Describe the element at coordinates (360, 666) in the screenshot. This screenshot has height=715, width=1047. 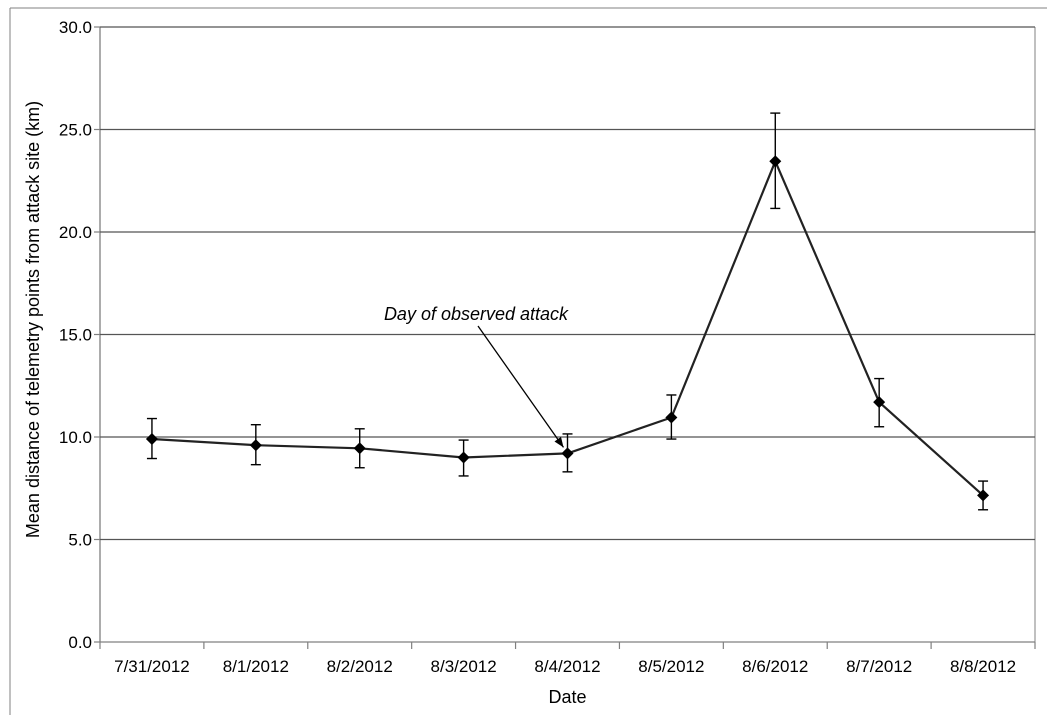
I see `x-tick-label: 8/2/2012` at that location.